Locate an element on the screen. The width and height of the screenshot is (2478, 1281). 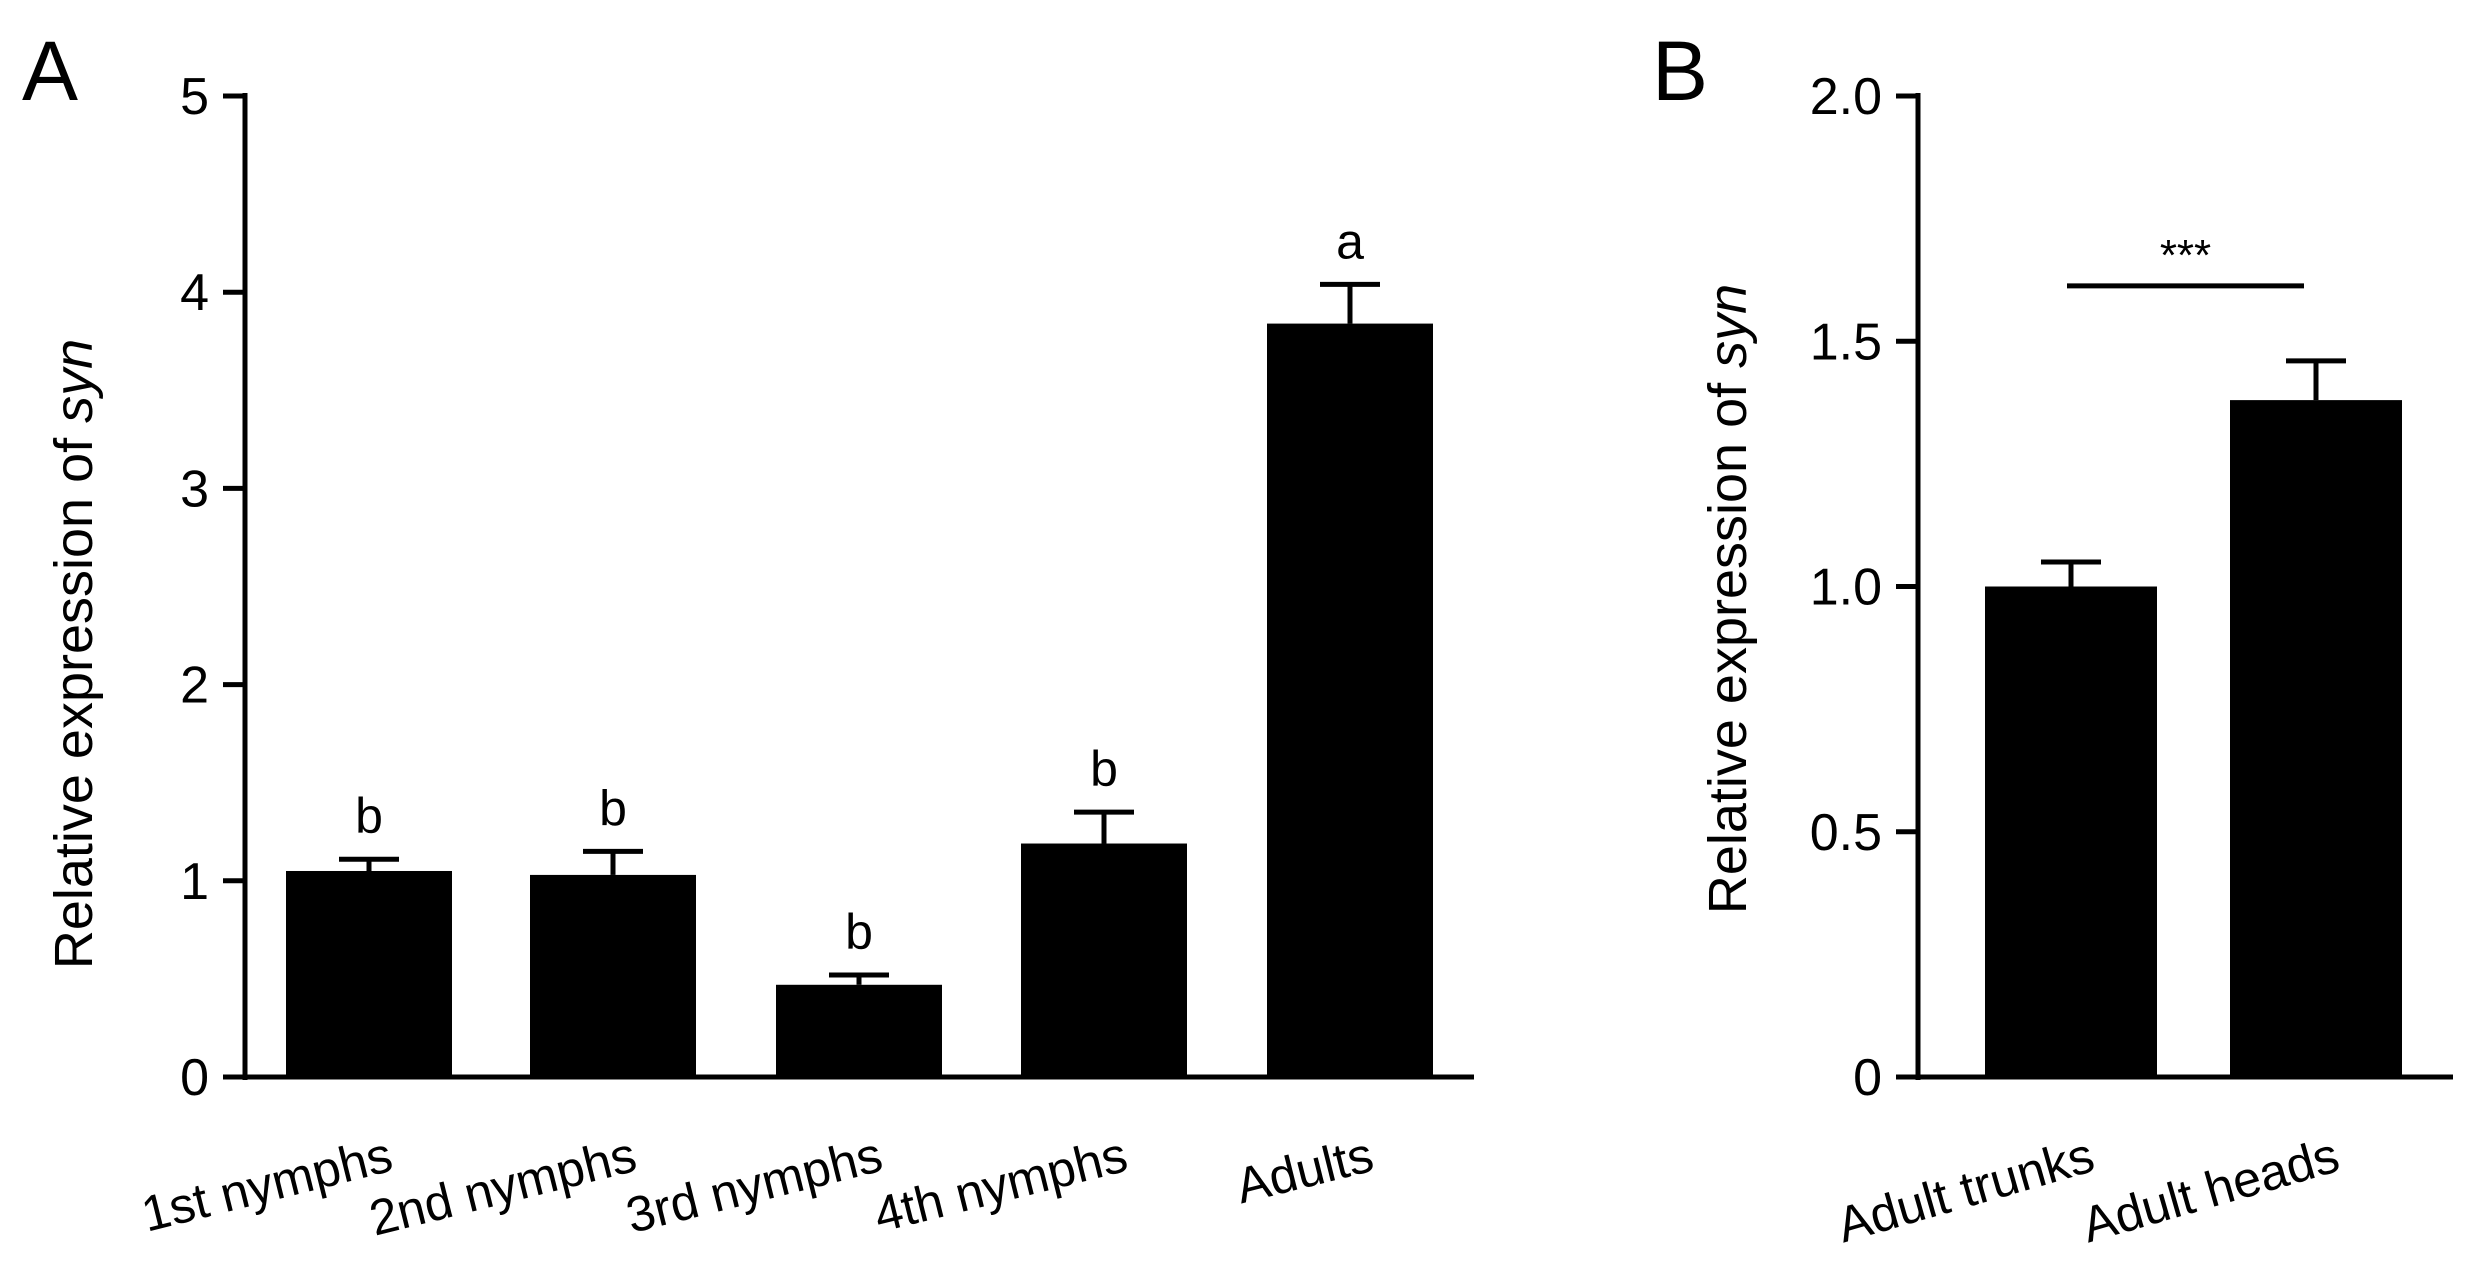
x-tick-label-adult-heads: Adult heads is located at coordinates (2210, 1190).